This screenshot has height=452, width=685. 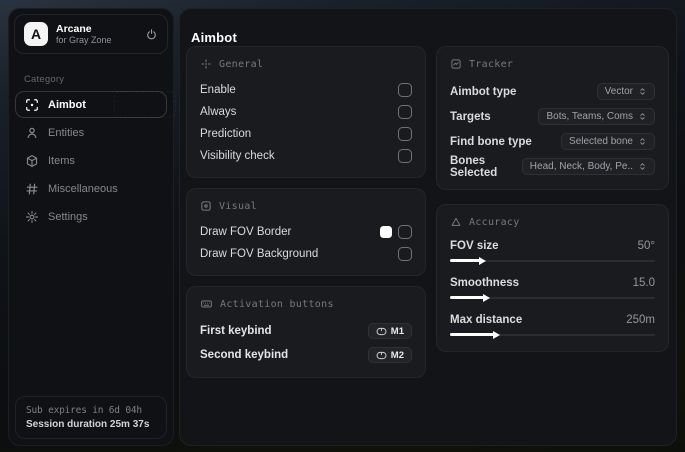 I want to click on setting-label: Second keybind, so click(x=244, y=355).